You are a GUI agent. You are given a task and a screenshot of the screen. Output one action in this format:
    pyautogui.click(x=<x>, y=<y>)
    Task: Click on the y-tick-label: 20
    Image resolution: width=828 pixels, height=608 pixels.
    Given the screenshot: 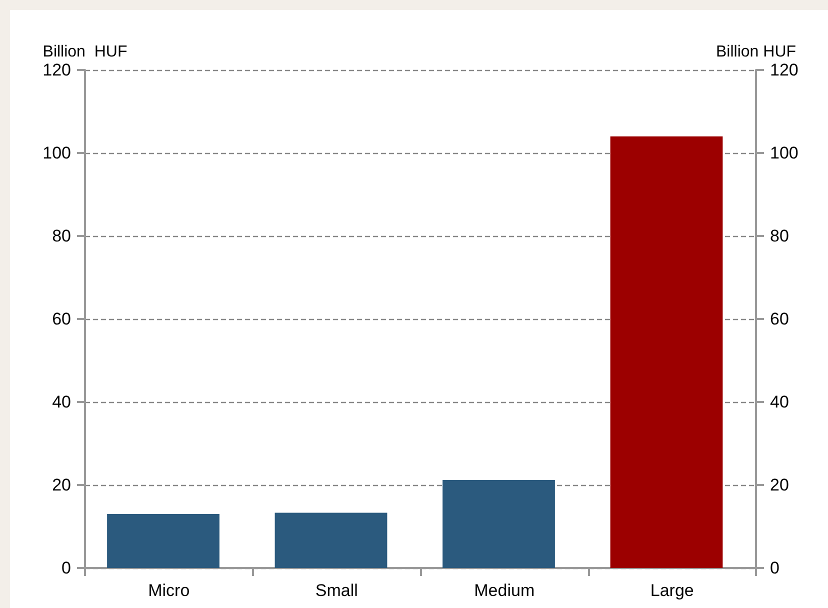 What is the action you would take?
    pyautogui.click(x=61, y=485)
    